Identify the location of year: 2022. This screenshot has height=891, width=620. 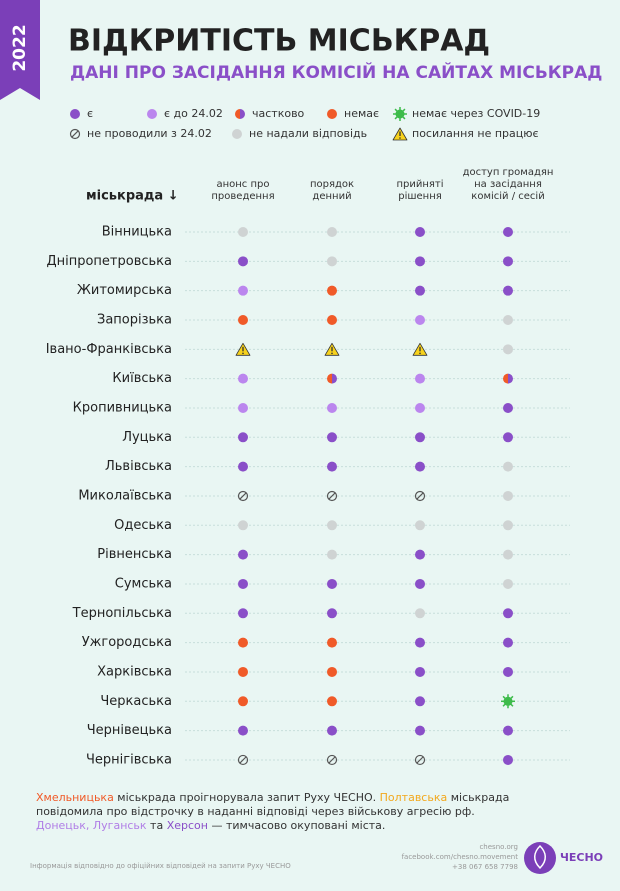
(20, 47).